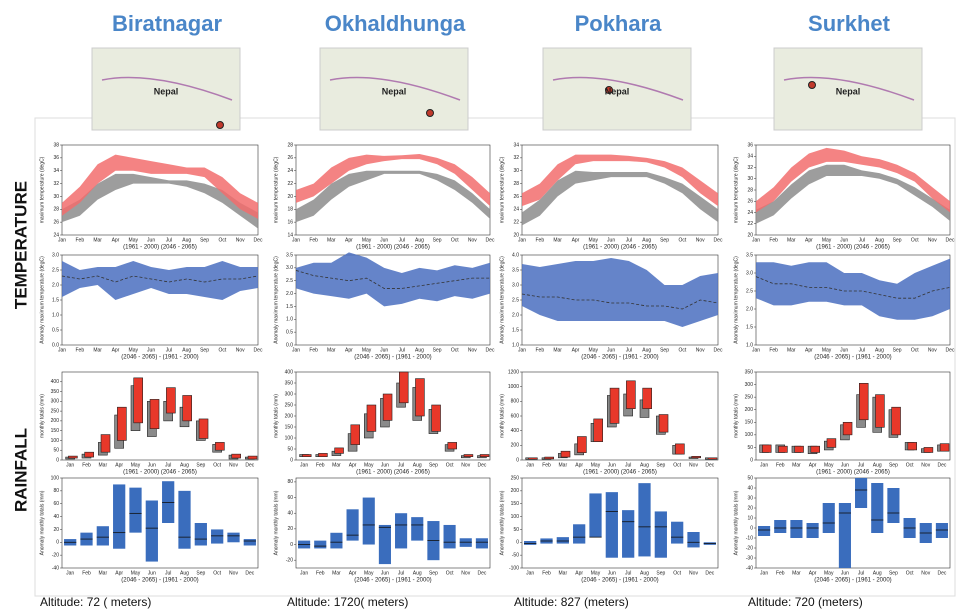 The image size is (964, 610). Describe the element at coordinates (289, 281) in the screenshot. I see `y-tick-label: 2.5` at that location.